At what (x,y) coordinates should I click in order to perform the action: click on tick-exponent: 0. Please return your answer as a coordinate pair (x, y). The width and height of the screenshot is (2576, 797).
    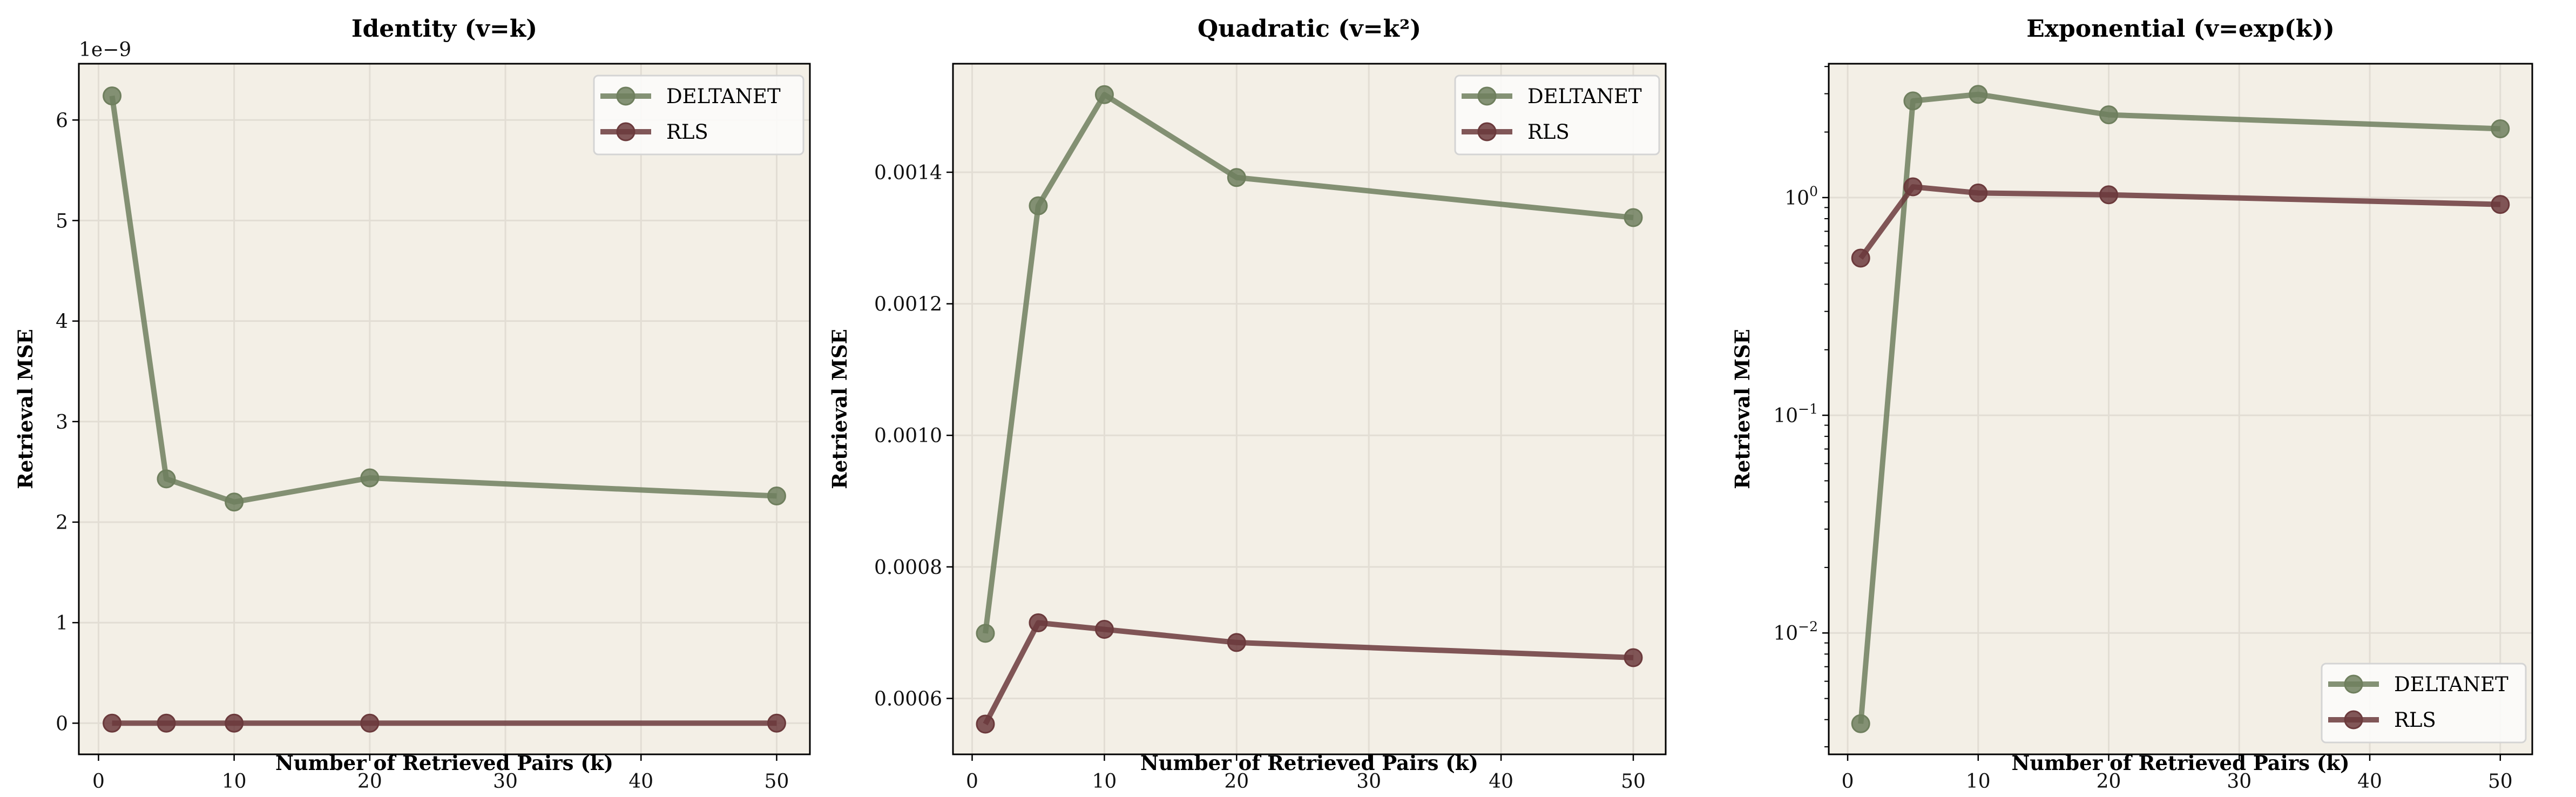
    Looking at the image, I should click on (1814, 192).